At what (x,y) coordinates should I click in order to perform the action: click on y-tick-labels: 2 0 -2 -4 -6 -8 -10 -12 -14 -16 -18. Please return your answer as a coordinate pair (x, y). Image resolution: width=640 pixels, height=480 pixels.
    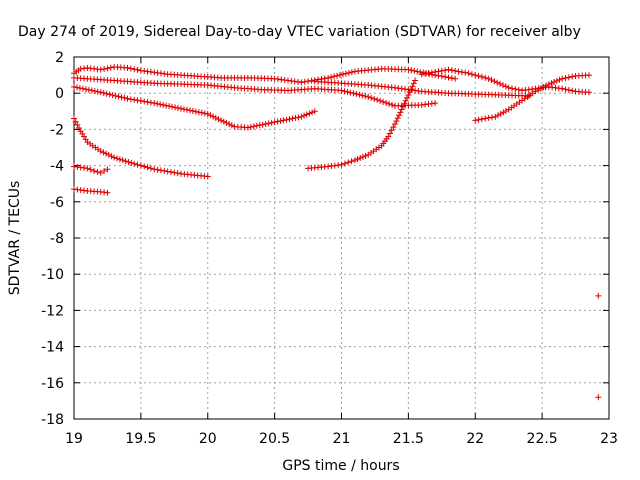
    Looking at the image, I should click on (52, 239).